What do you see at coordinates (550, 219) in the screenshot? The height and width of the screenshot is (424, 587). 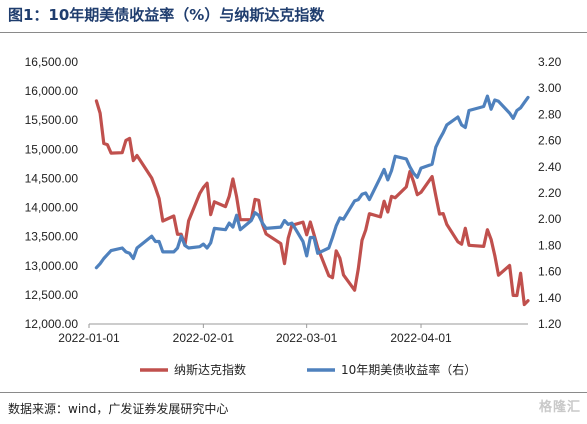 I see `right-tick-label: 2.00` at bounding box center [550, 219].